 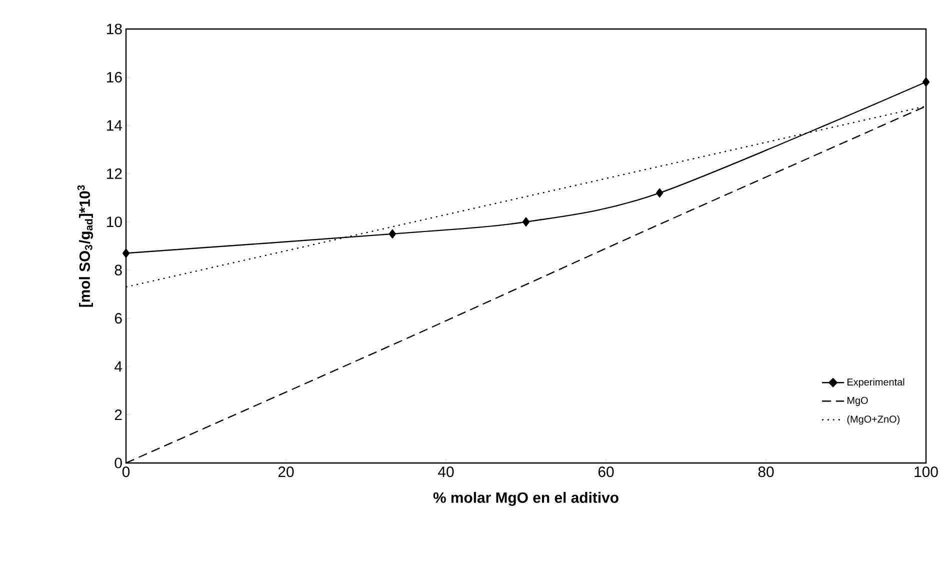 I want to click on y-tick-label: 14, so click(x=114, y=125).